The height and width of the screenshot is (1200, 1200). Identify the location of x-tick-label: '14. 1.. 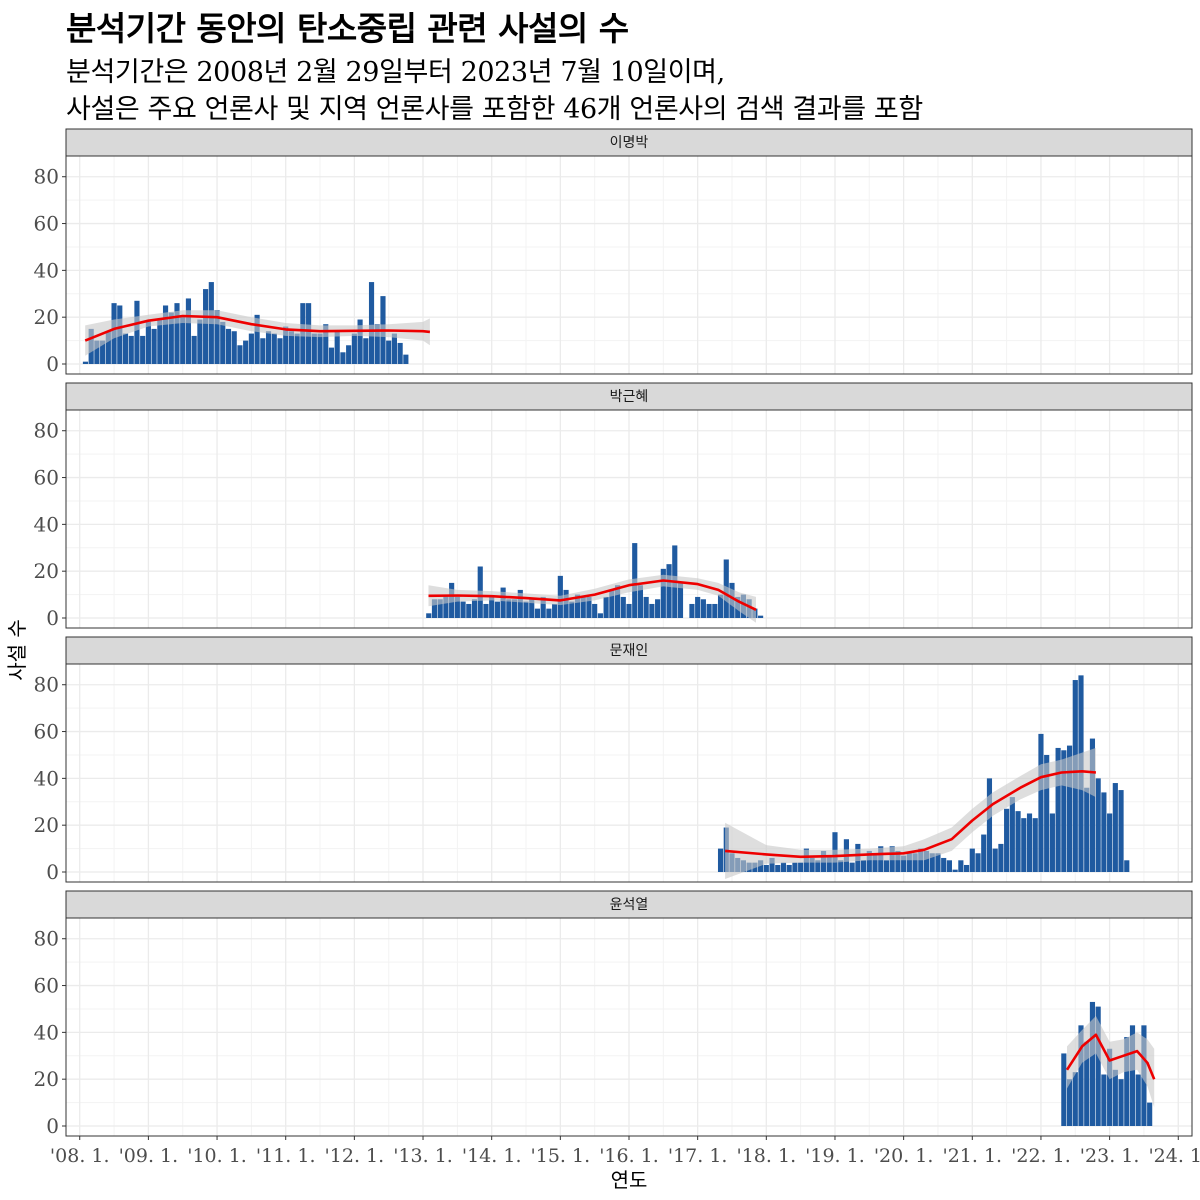
(492, 1156).